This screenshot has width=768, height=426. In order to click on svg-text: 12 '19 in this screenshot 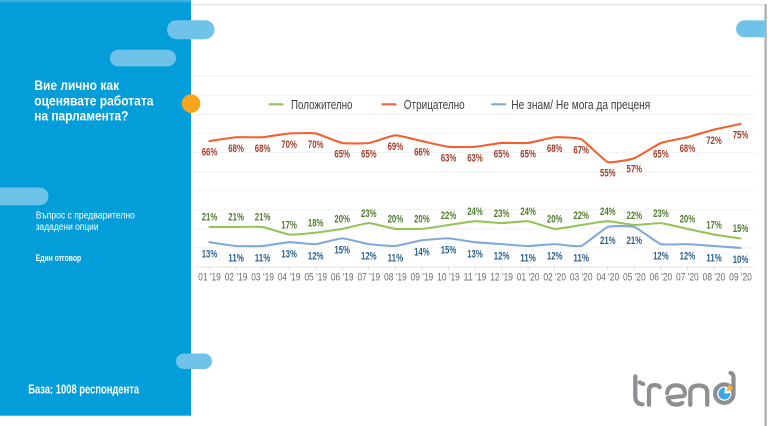, I will do `click(501, 277)`.